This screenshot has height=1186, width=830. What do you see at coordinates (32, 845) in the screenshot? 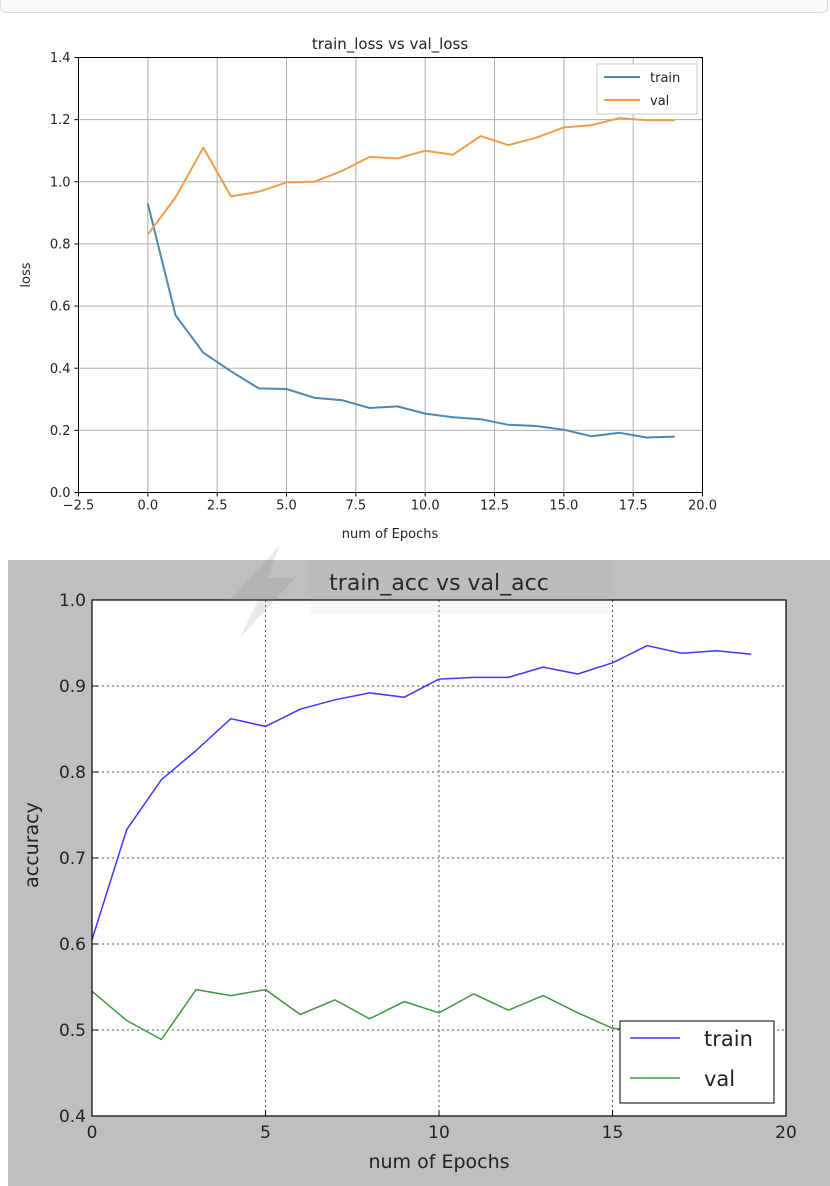
I see `y-axis-label: accuracy` at bounding box center [32, 845].